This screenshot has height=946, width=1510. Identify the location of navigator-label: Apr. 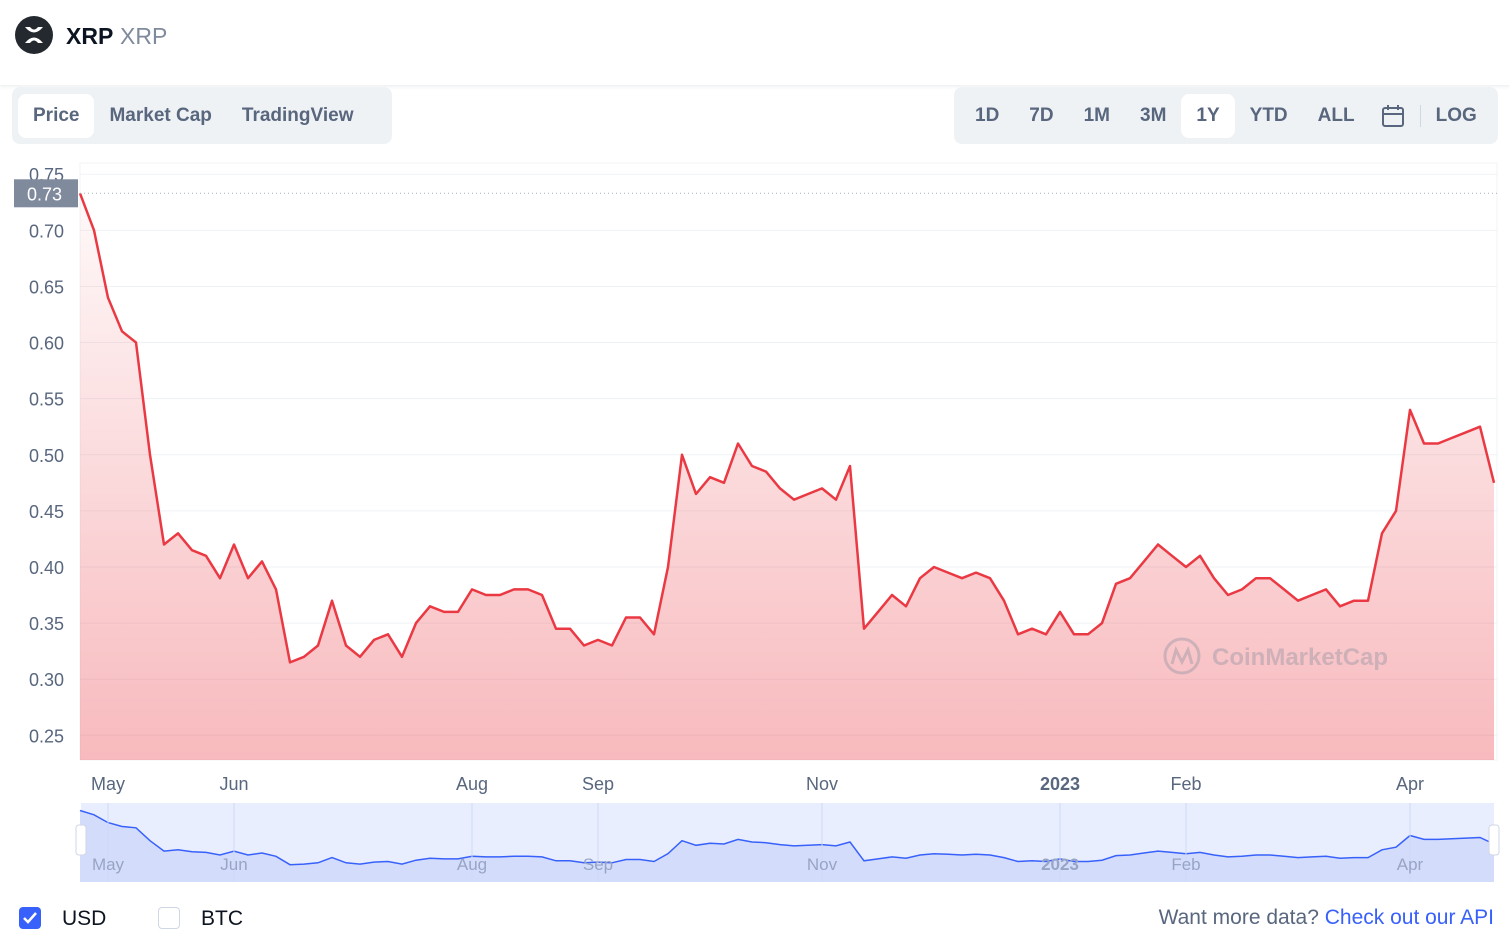
(1410, 864).